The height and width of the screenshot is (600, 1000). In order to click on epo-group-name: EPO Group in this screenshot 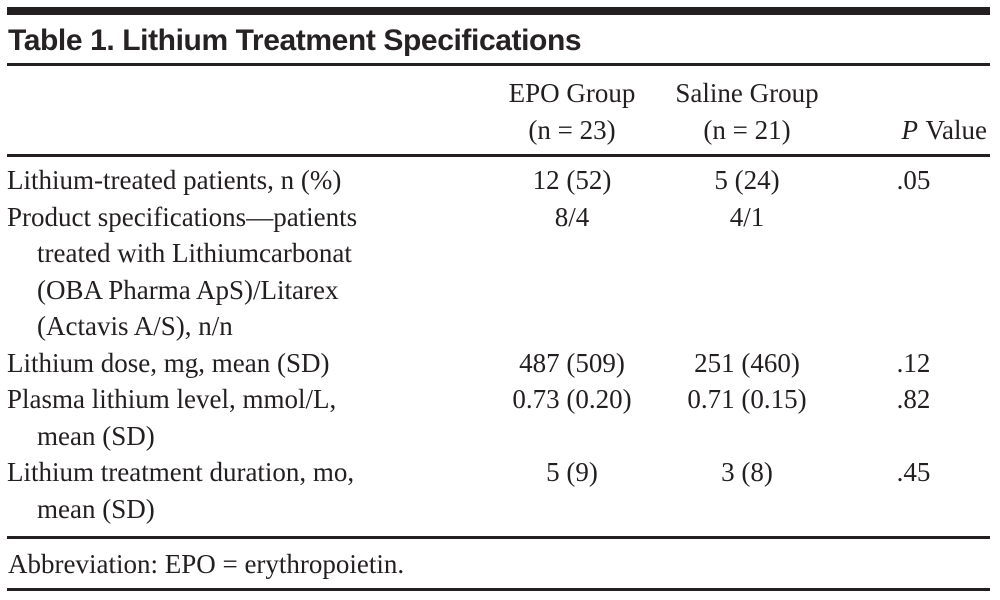, I will do `click(572, 93)`.